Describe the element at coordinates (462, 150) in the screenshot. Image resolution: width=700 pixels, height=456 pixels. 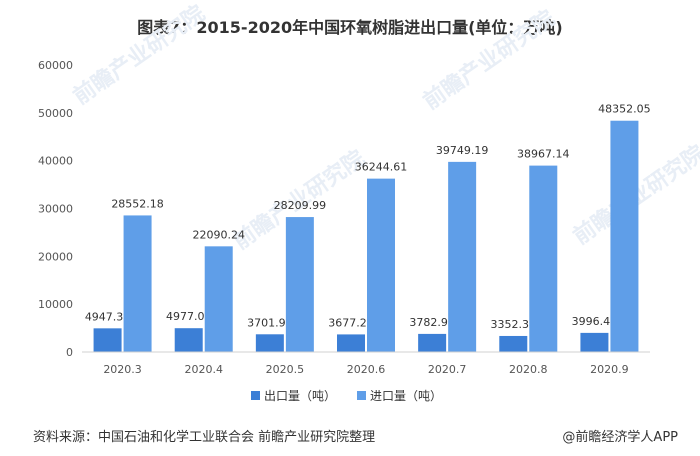
I see `import-value-label: 39749.19` at that location.